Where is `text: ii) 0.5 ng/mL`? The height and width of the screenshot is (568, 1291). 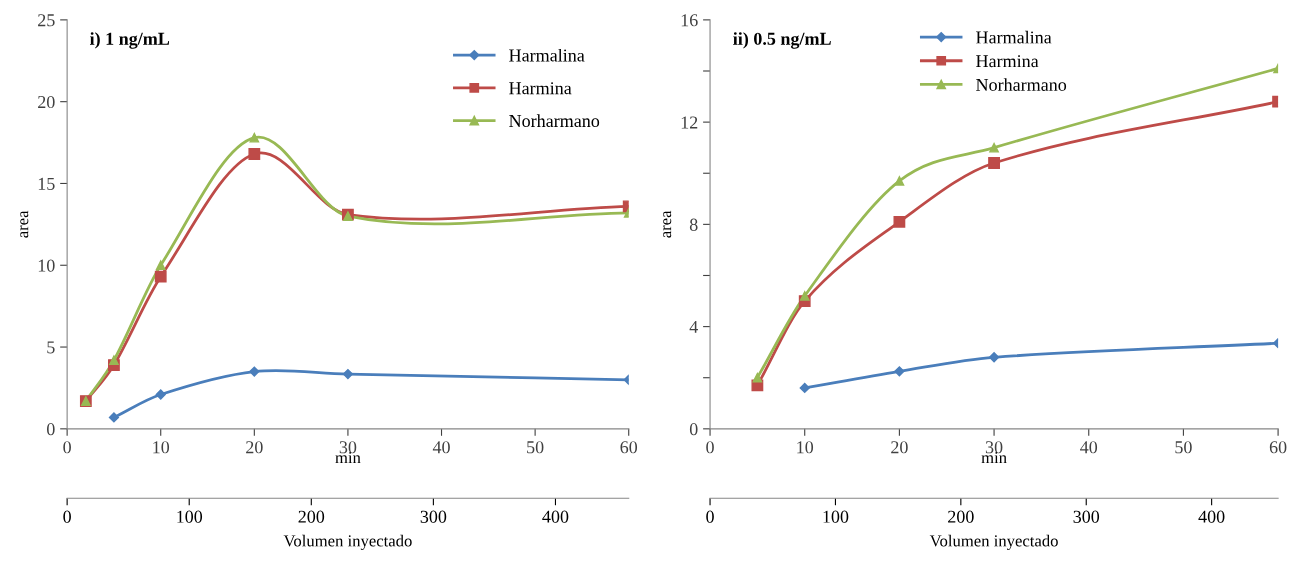 text: ii) 0.5 ng/mL is located at coordinates (782, 40).